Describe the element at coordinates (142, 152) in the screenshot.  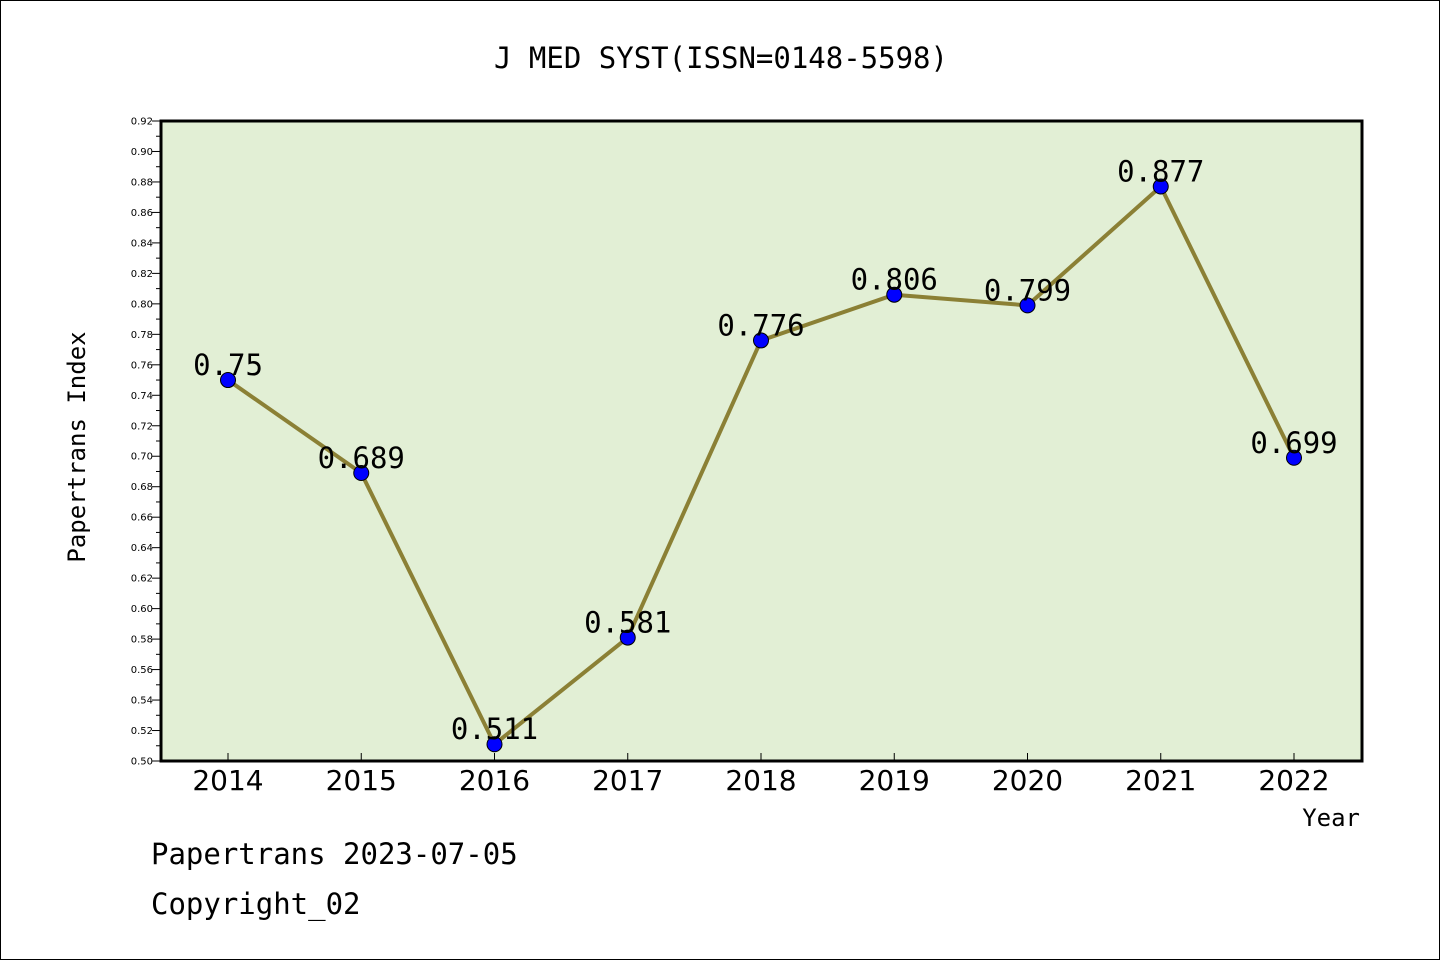
I see `y-tick-label: 0.90` at that location.